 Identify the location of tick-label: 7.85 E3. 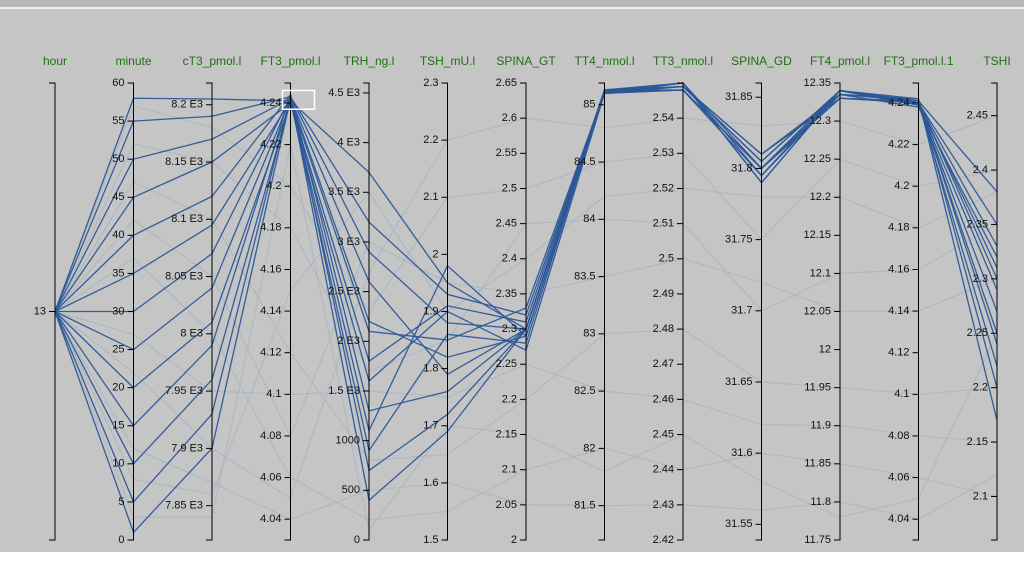
(184, 506).